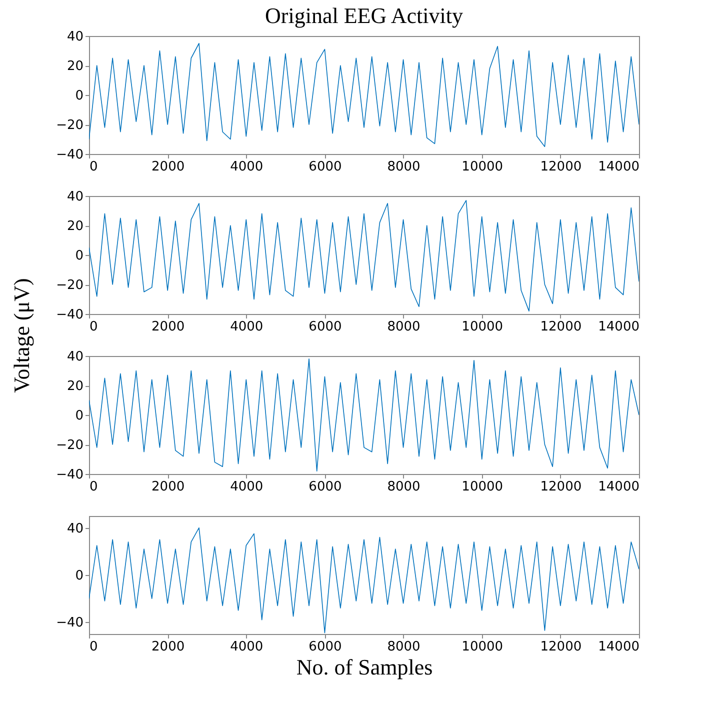 The width and height of the screenshot is (709, 720). Describe the element at coordinates (364, 667) in the screenshot. I see `x-axis-title: No. of Samples` at that location.